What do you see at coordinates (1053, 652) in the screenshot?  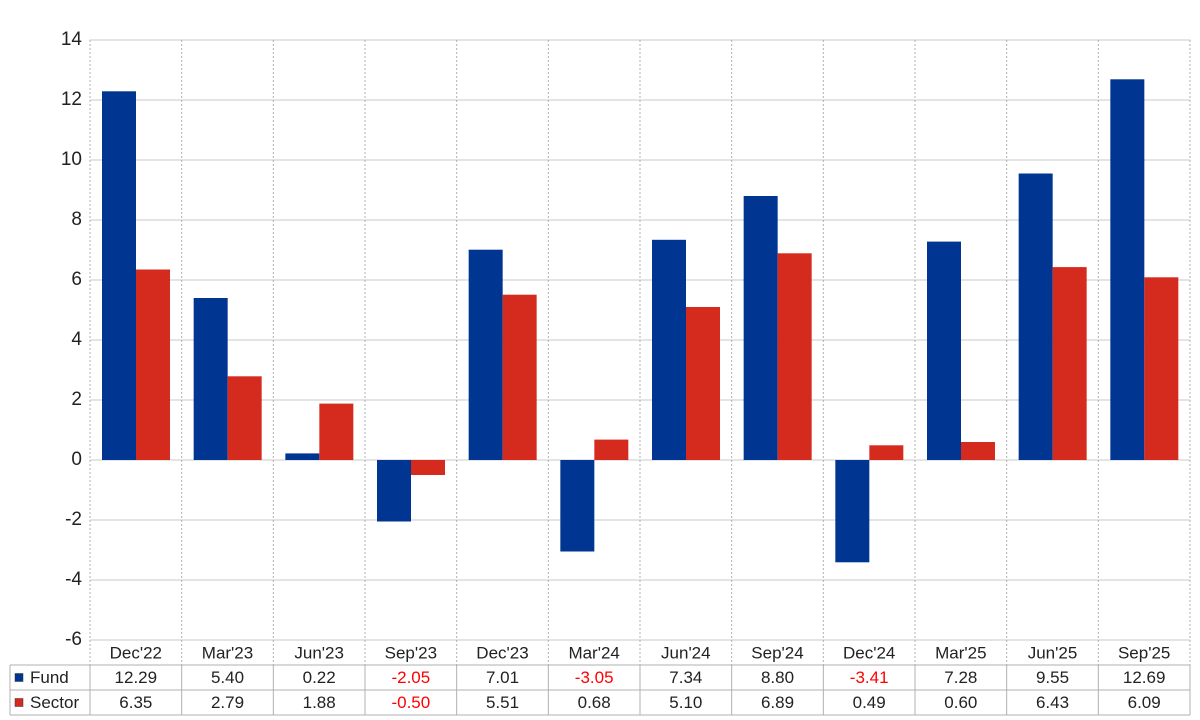 I see `x-tick-label: Jun'25` at bounding box center [1053, 652].